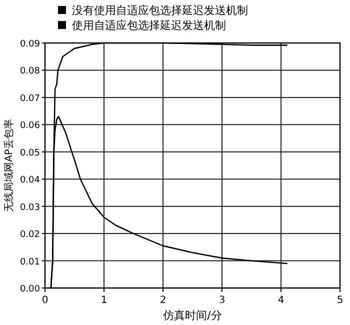 The image size is (350, 325). Describe the element at coordinates (281, 300) in the screenshot. I see `x-tick-label: 4` at that location.